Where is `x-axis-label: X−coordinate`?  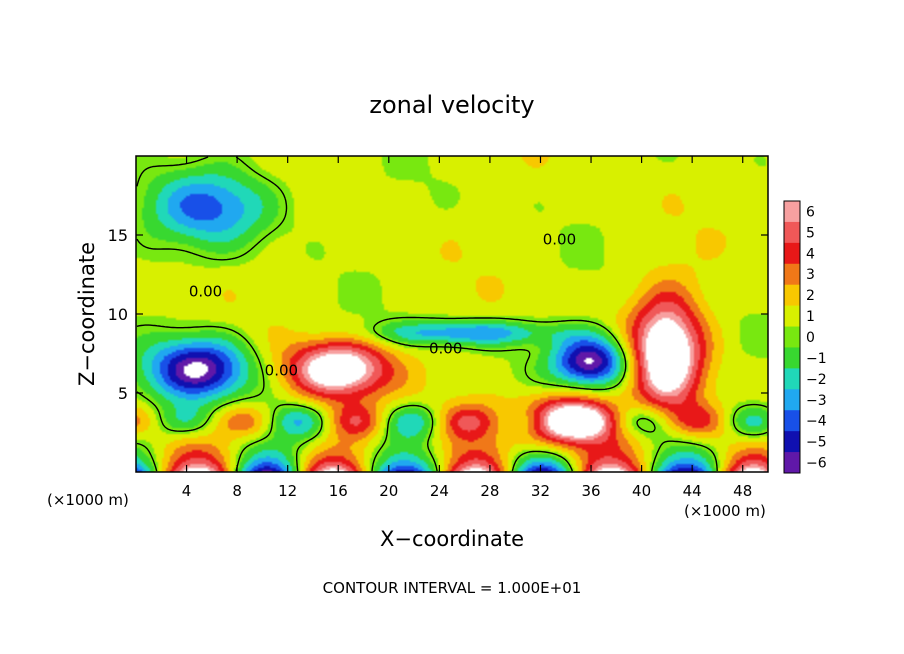
x-axis-label: X−coordinate is located at coordinates (452, 539).